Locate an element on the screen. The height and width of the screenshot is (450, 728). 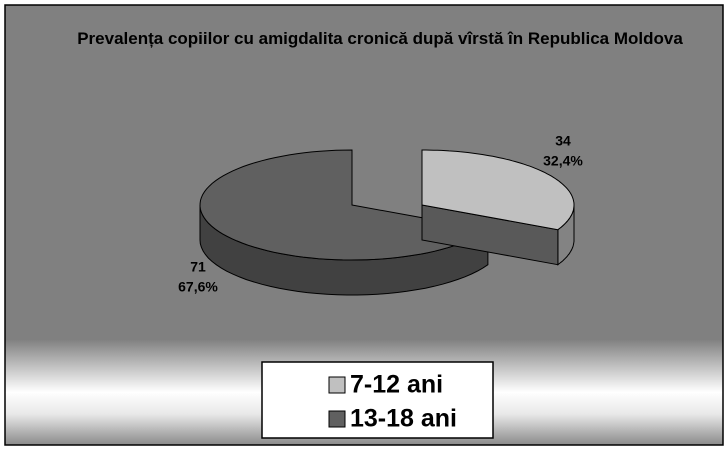
legend-label: 7-12 ani is located at coordinates (396, 385).